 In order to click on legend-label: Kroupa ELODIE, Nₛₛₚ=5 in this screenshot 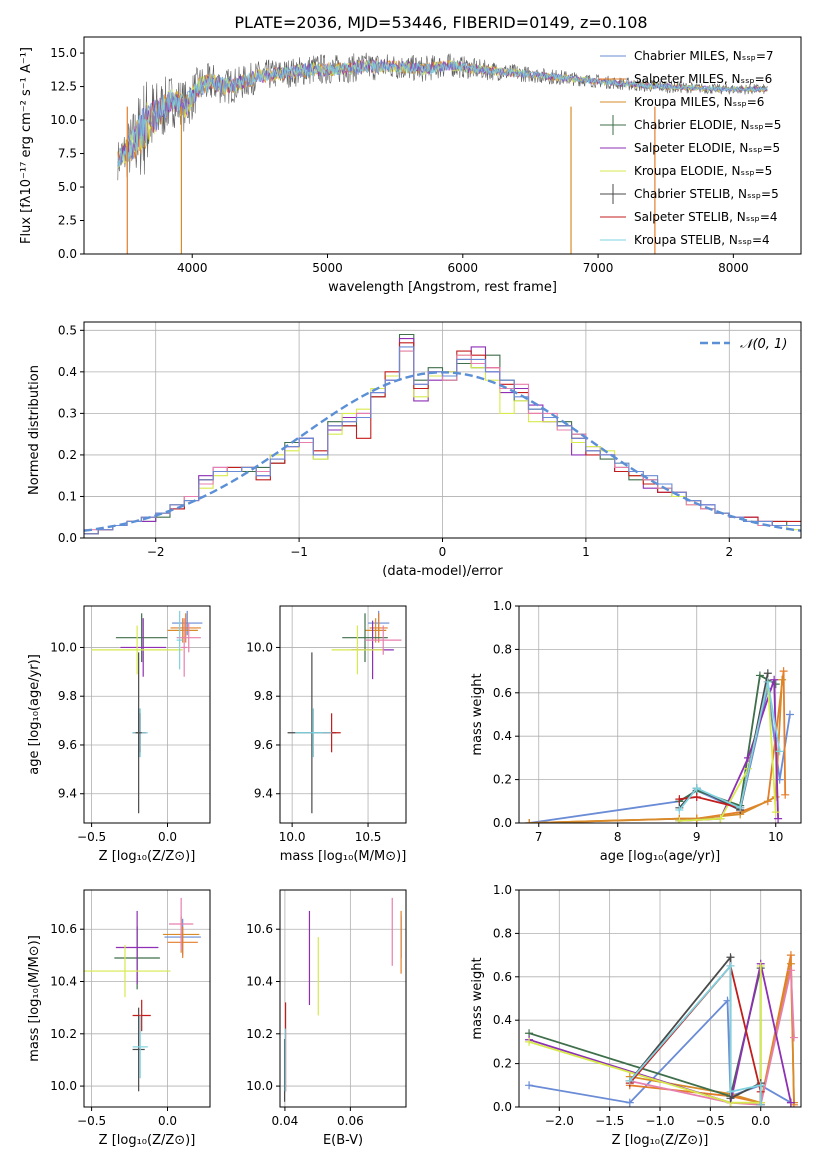, I will do `click(703, 171)`.